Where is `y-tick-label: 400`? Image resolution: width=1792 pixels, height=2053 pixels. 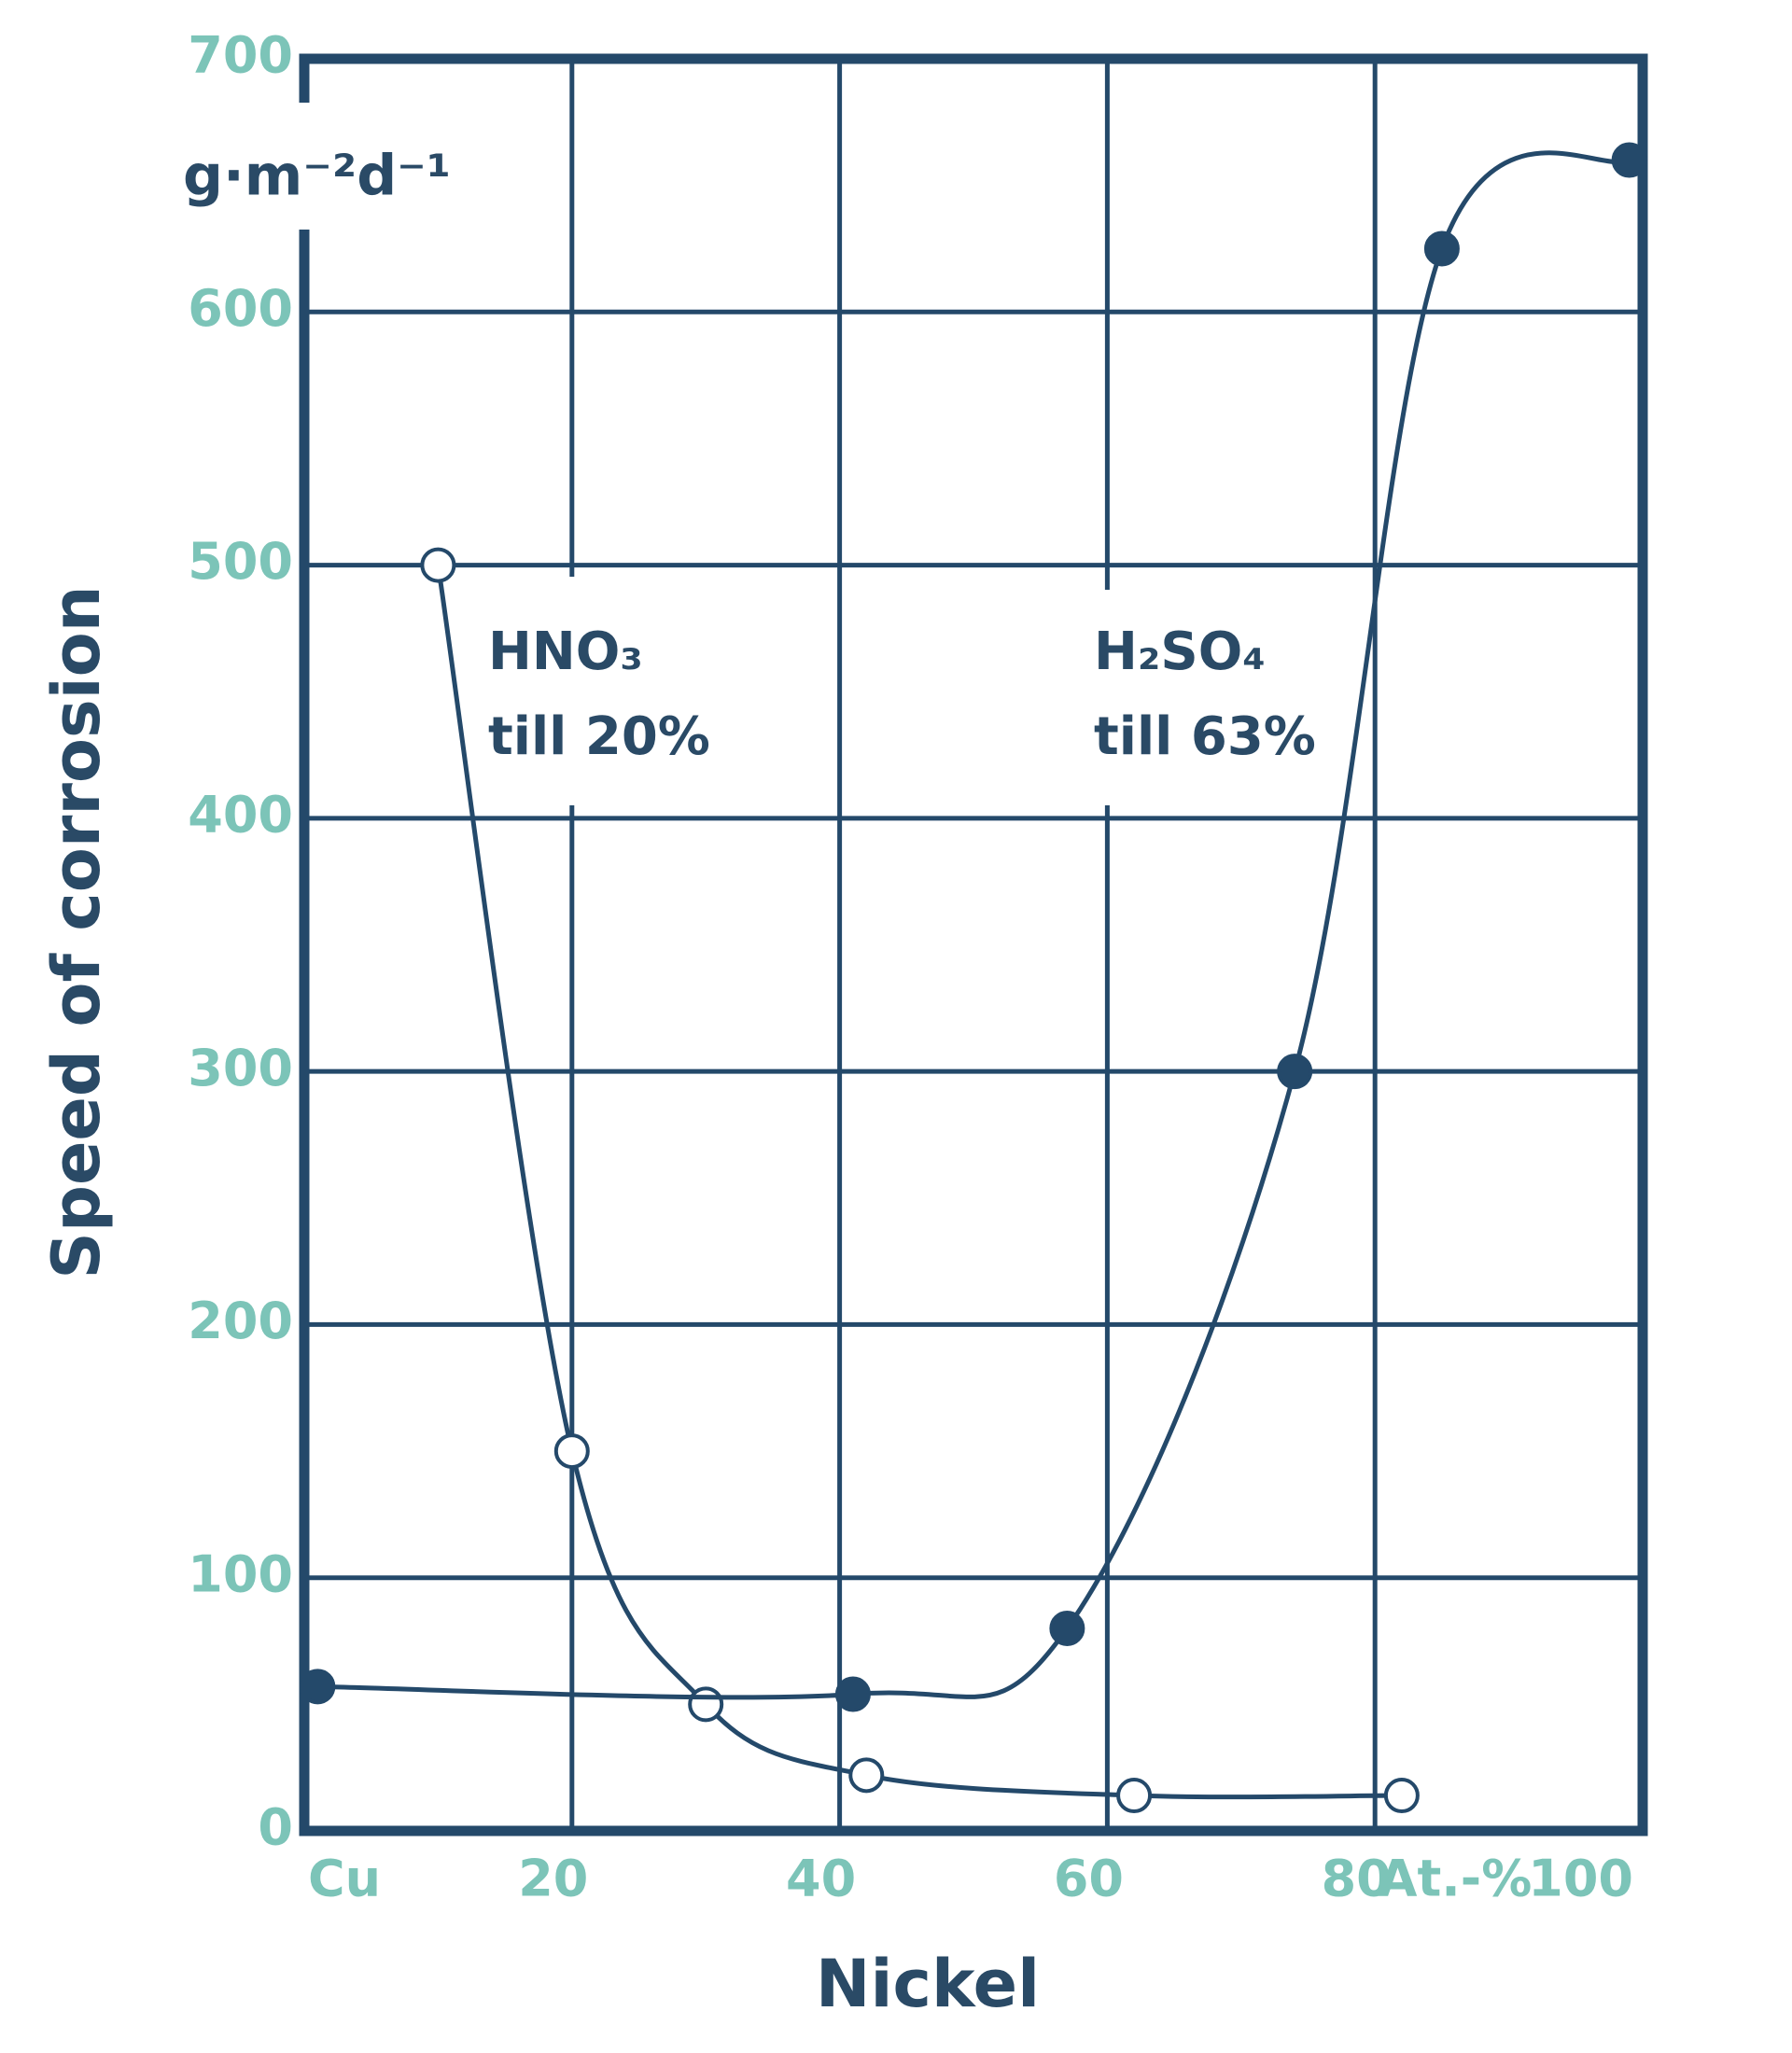 y-tick-label: 400 is located at coordinates (241, 814).